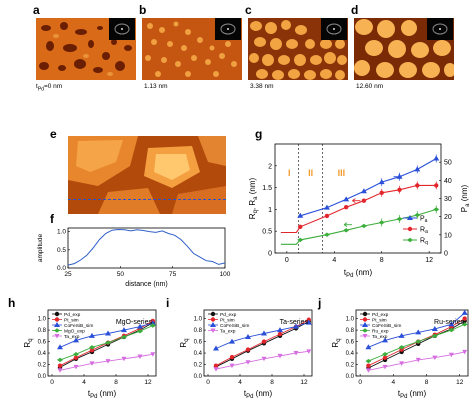 This screenshot has height=404, width=474. What do you see at coordinates (448, 163) in the screenshot?
I see `y2-tick-label: 50` at bounding box center [448, 163].